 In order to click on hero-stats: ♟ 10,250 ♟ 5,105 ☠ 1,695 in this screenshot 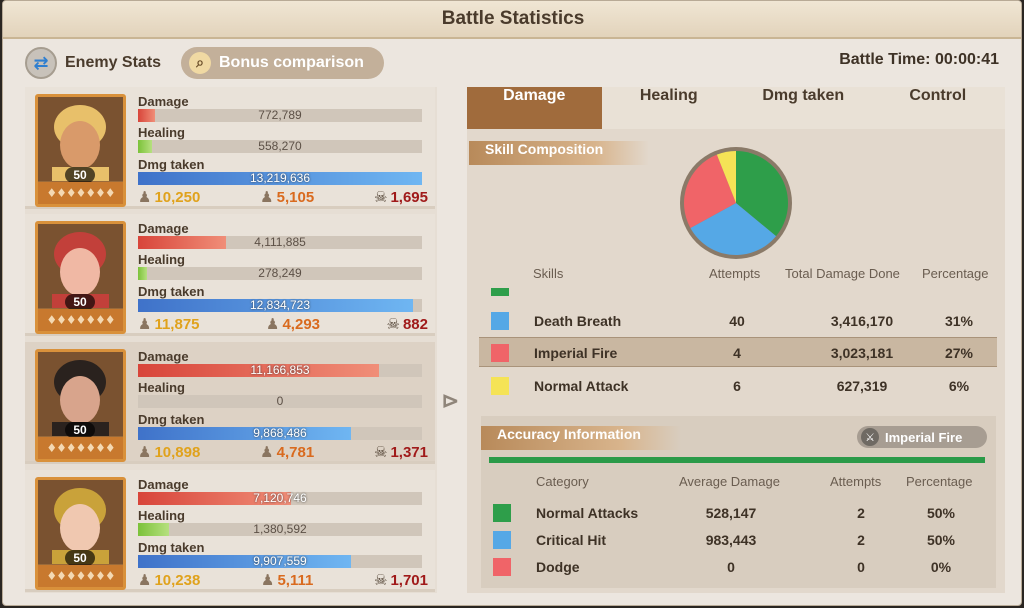, I will do `click(283, 197)`.